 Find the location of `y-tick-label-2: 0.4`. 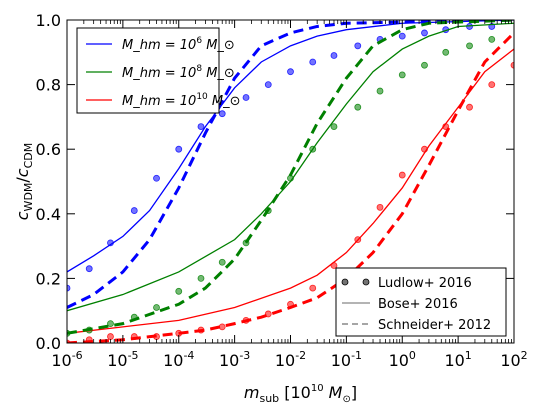

y-tick-label-2: 0.4 is located at coordinates (48, 214).